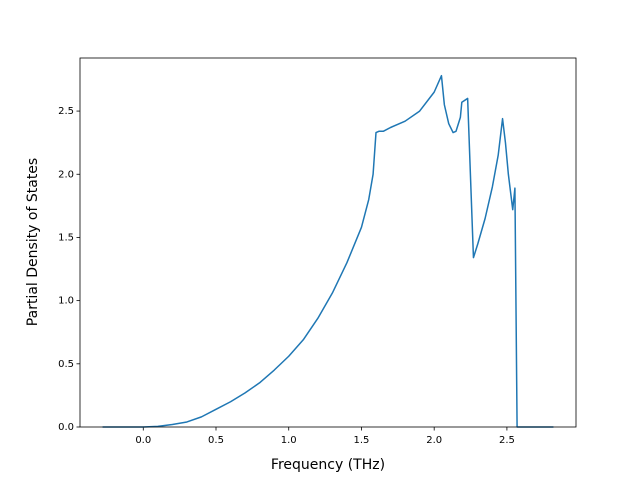 The height and width of the screenshot is (480, 640). What do you see at coordinates (33, 242) in the screenshot?
I see `y-axis-label: Partial Density of States` at bounding box center [33, 242].